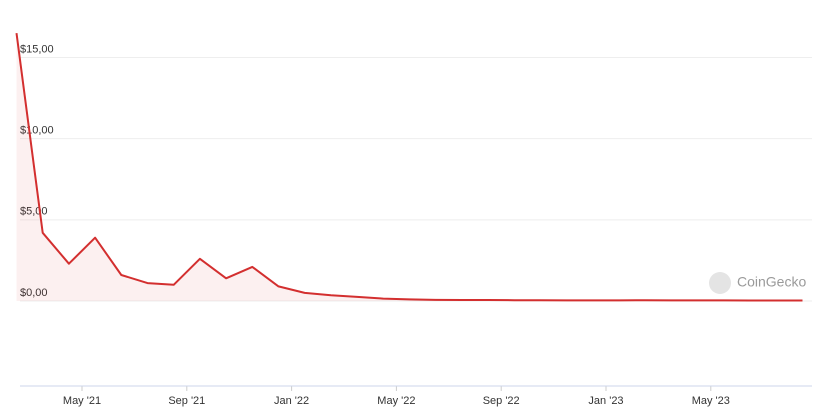  I want to click on x-tick-label: Jan '23, so click(605, 401).